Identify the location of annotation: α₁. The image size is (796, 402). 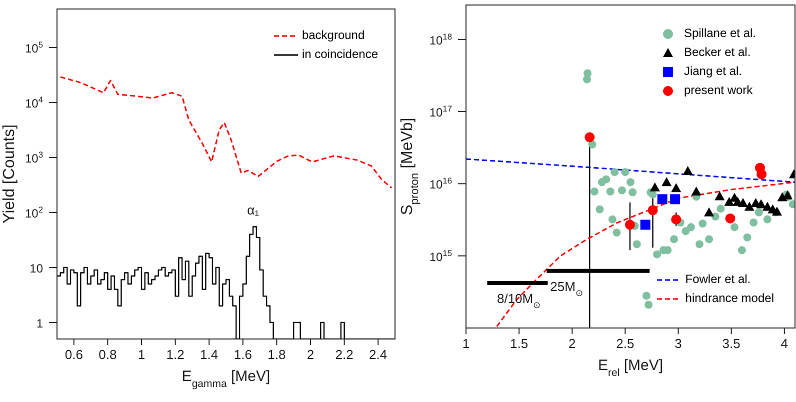
(253, 210).